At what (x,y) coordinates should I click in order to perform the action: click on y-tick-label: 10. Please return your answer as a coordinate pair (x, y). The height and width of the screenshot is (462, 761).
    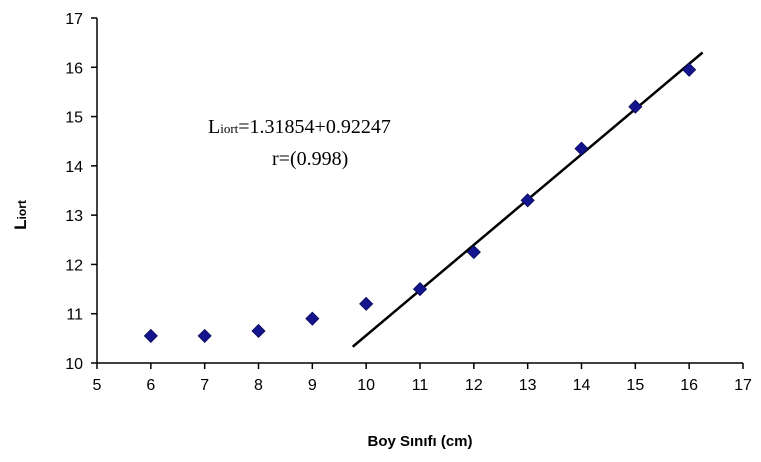
    Looking at the image, I should click on (74, 364).